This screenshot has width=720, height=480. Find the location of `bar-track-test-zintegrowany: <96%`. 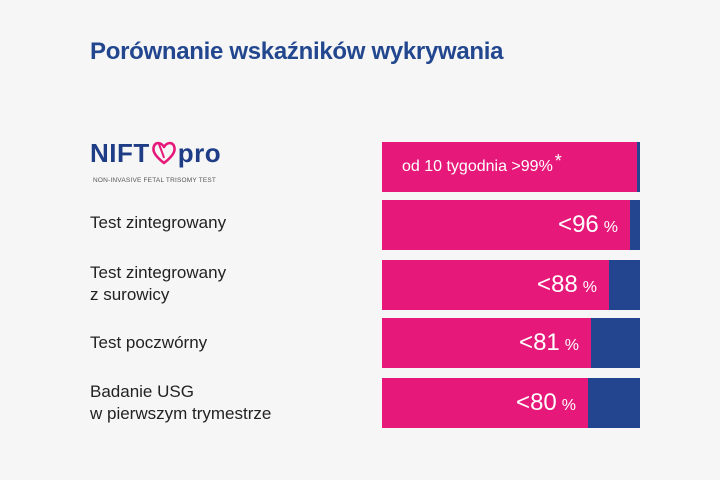

bar-track-test-zintegrowany: <96% is located at coordinates (511, 225).